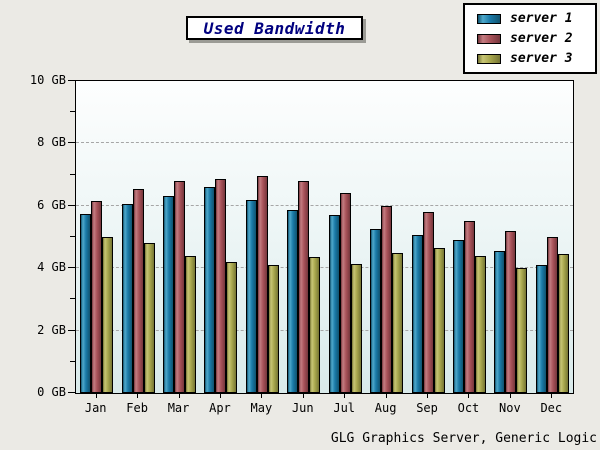 The image size is (600, 450). I want to click on x-tick-jul, so click(345, 395).